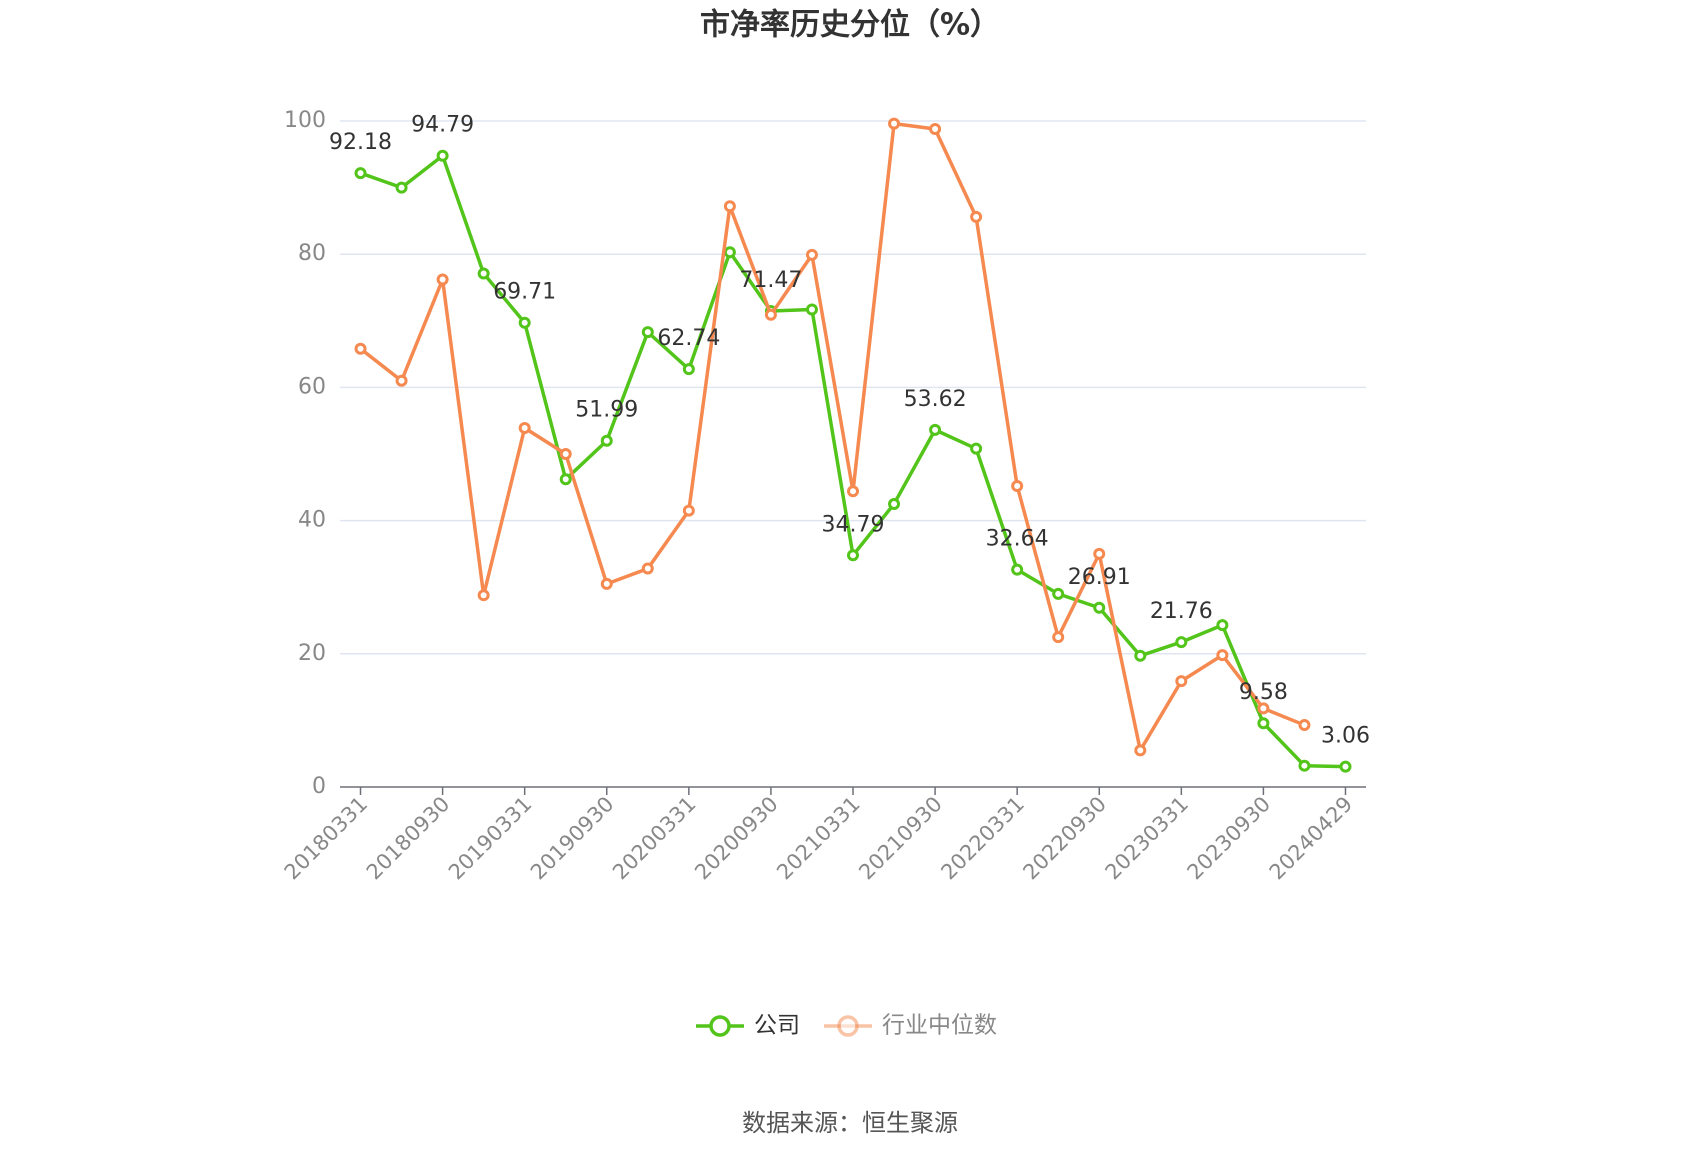  I want to click on data-label: 92.18, so click(360, 142).